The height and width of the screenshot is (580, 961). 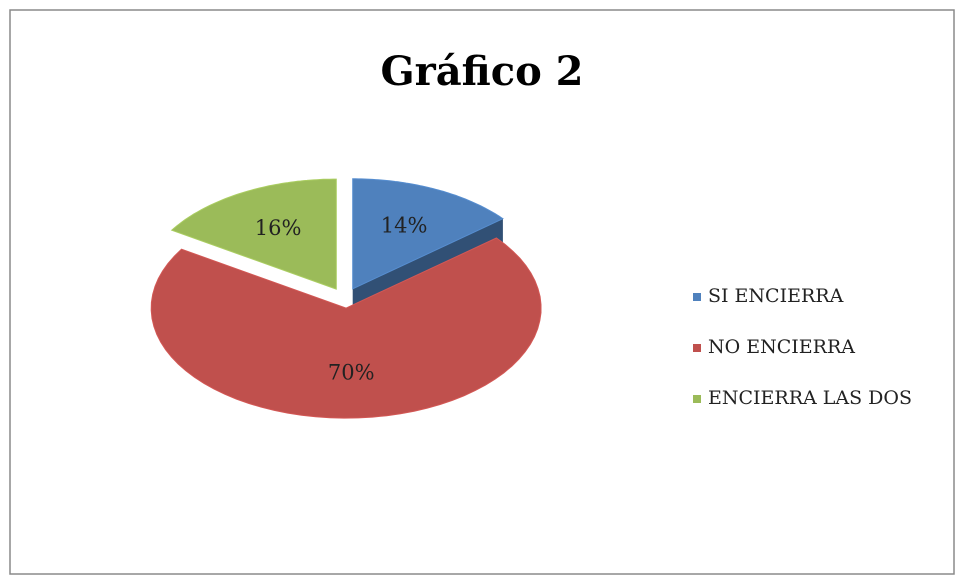 What do you see at coordinates (481, 71) in the screenshot?
I see `chart-title: Gráfico 2` at bounding box center [481, 71].